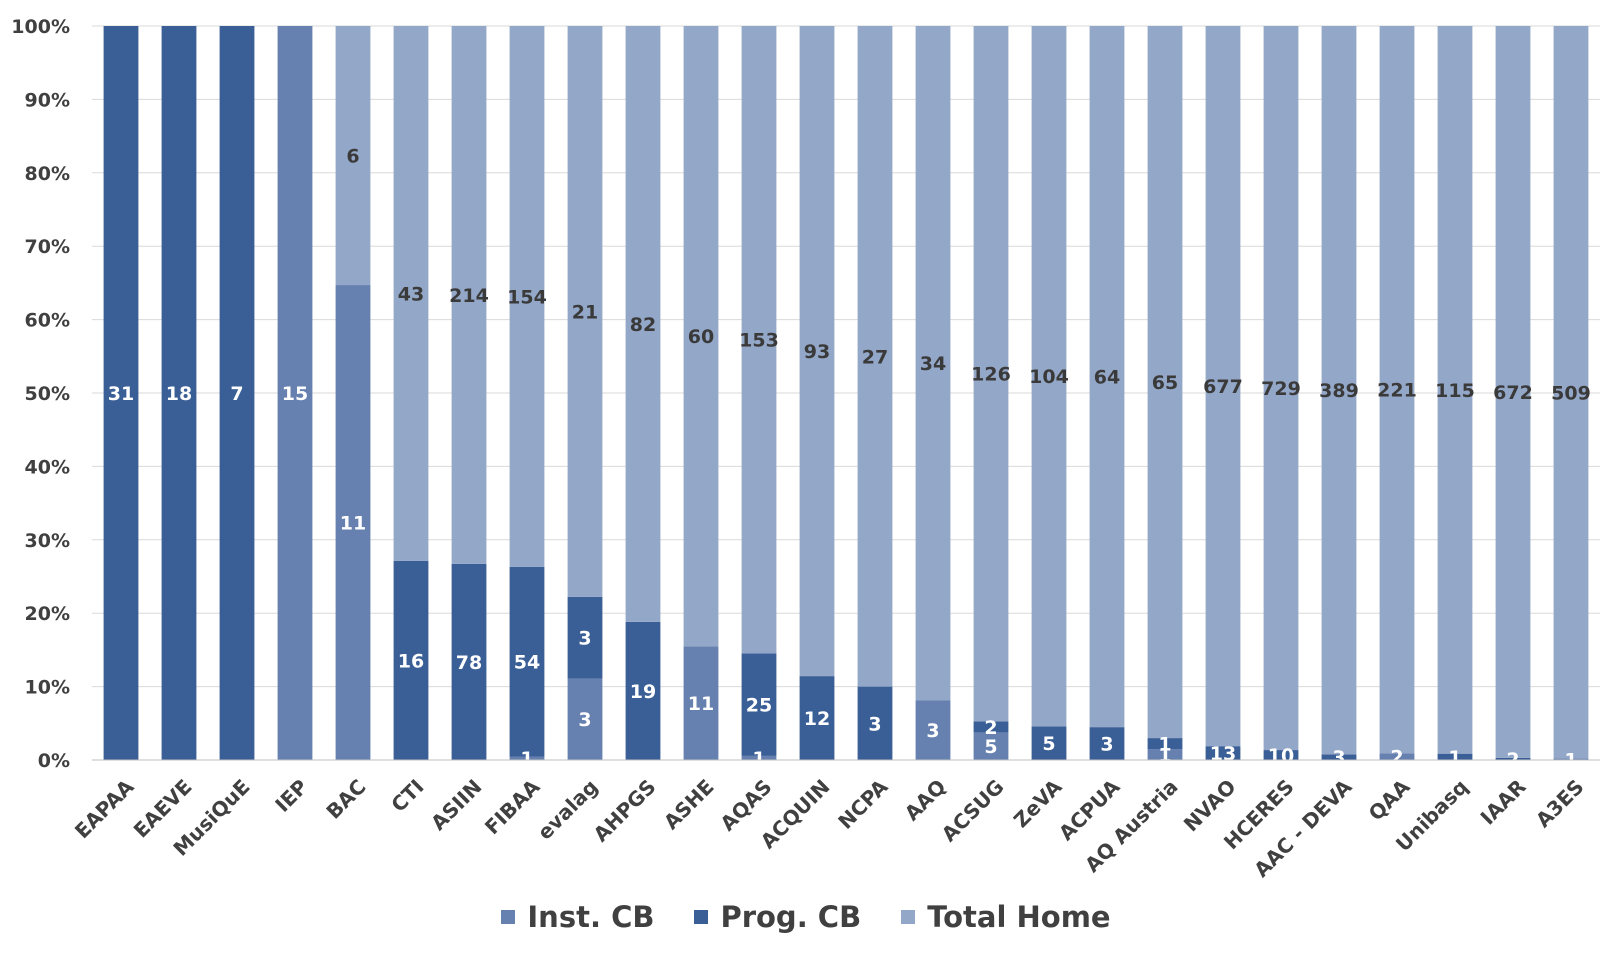 The image size is (1612, 977). I want to click on bar-prog-cb-cti, so click(411, 660).